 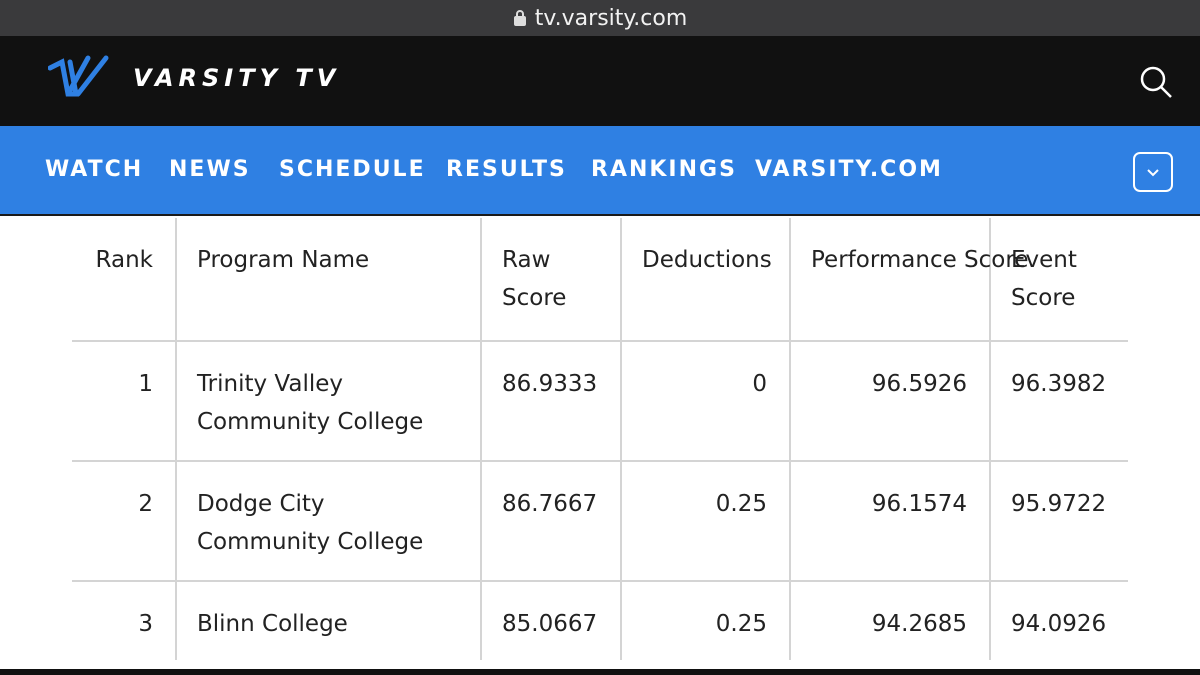 I want to click on nav-link: NEWS, so click(x=210, y=169).